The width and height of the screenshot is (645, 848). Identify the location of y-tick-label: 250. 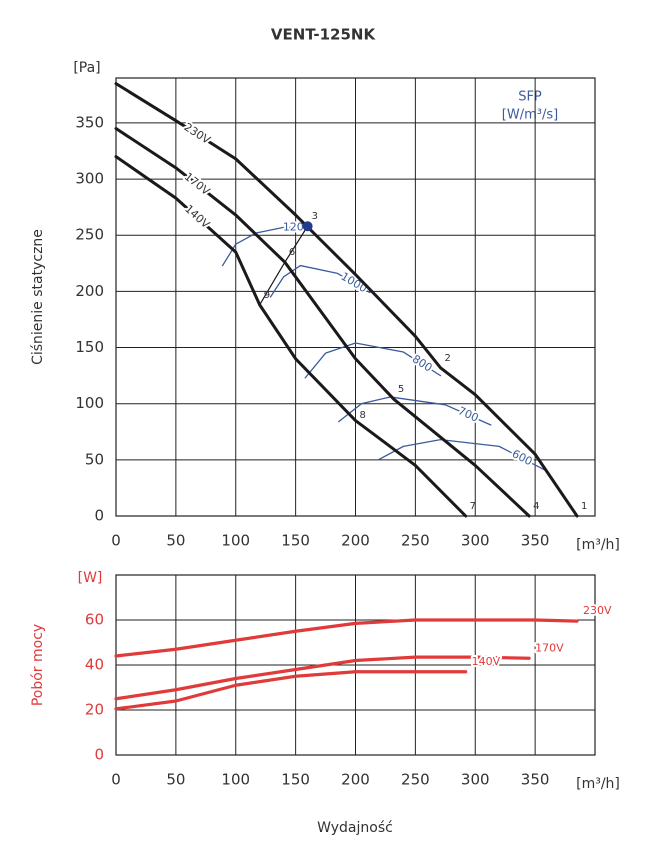
(89, 235).